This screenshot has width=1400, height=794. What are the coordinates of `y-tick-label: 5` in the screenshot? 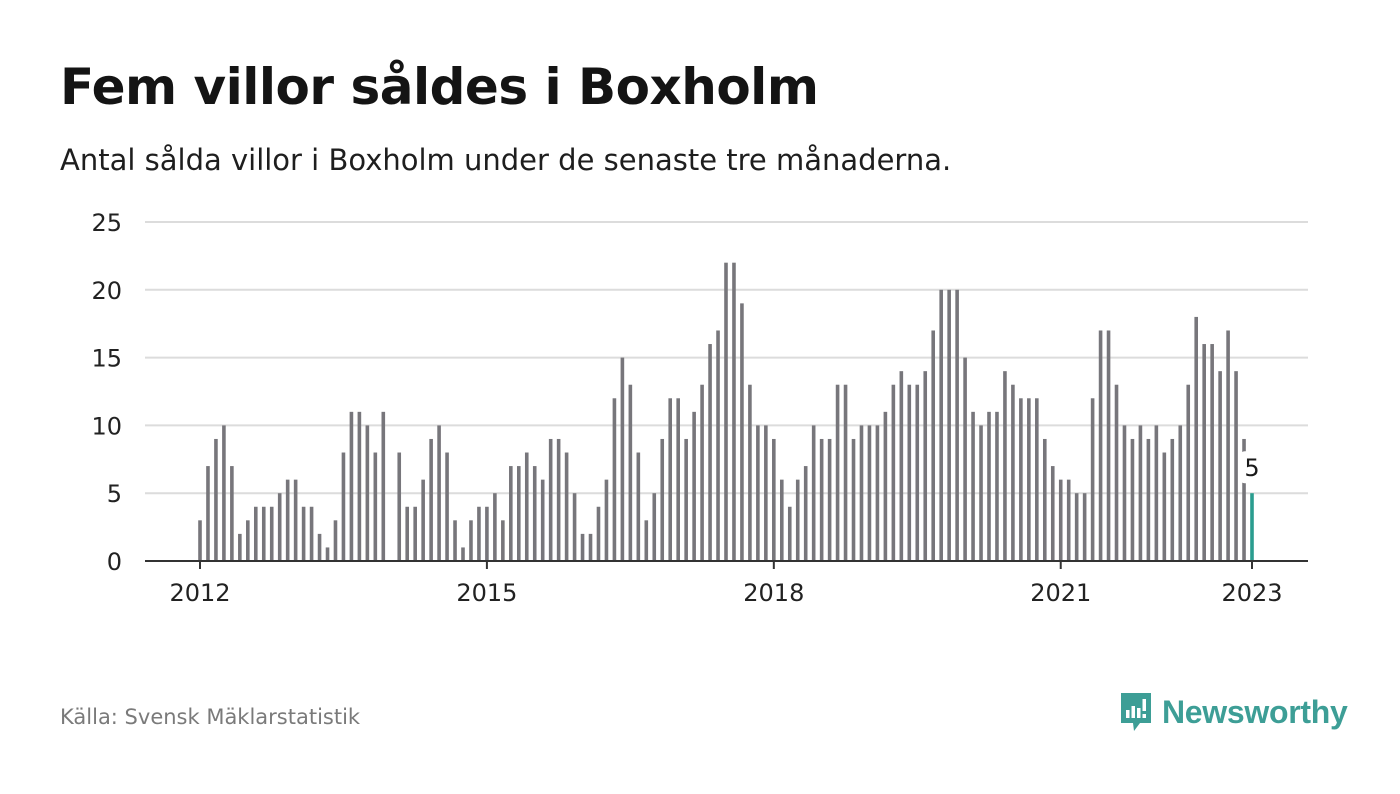 It's located at (114, 494).